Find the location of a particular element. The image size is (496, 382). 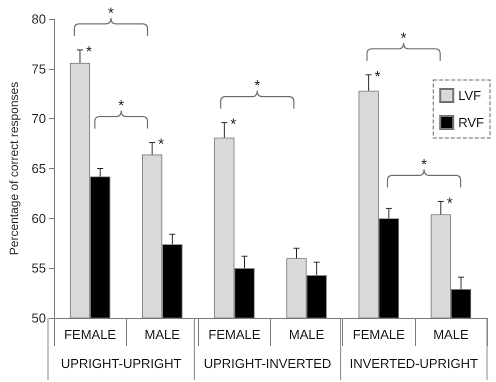

y-tick-label: 75 is located at coordinates (39, 68).